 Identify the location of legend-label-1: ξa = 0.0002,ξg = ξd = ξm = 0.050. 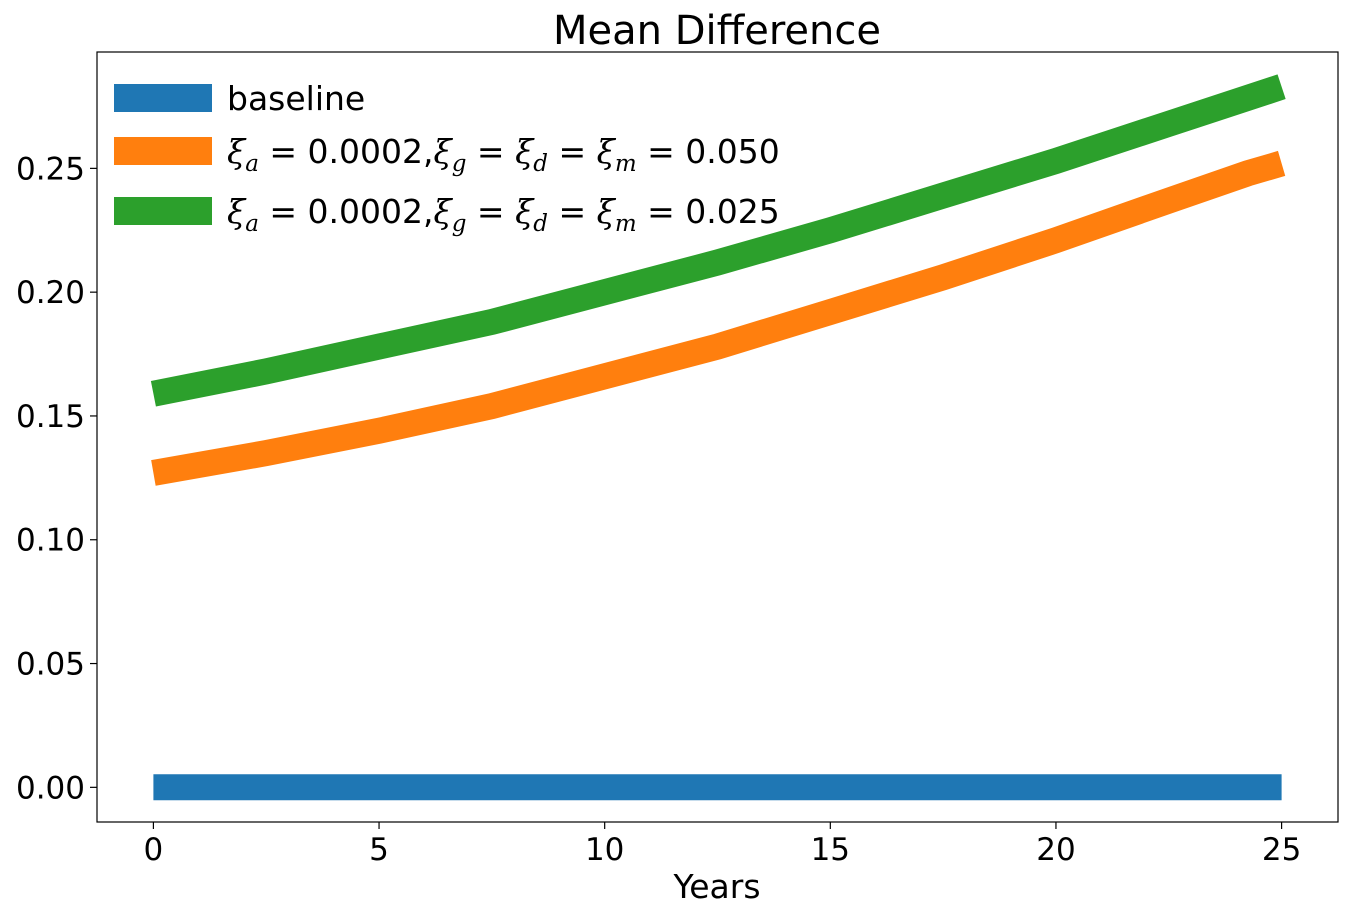
(503, 154).